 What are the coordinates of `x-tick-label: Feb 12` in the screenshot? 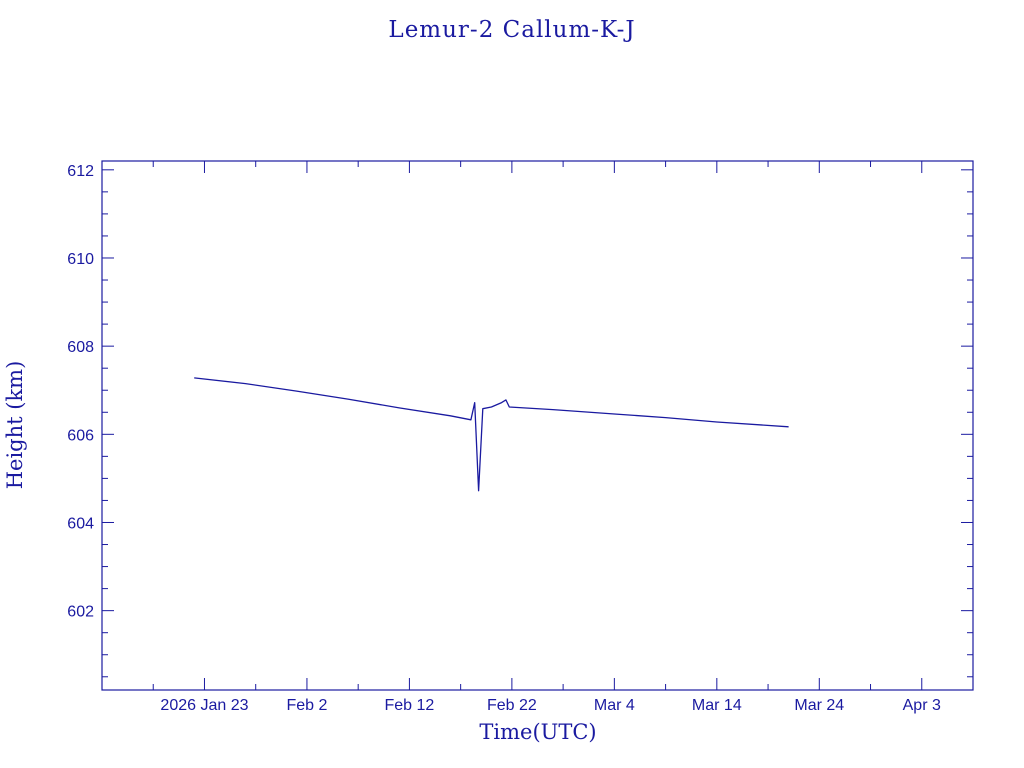 It's located at (410, 705).